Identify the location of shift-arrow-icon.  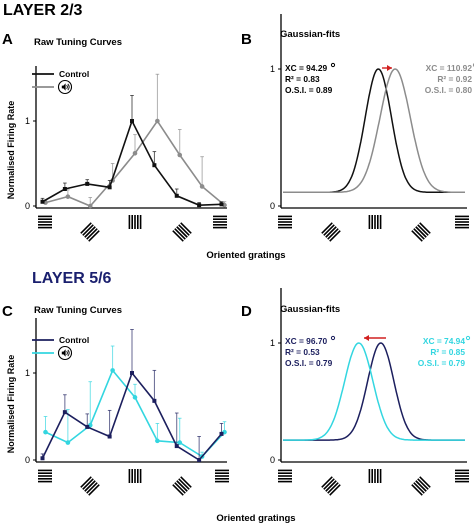
(387, 68).